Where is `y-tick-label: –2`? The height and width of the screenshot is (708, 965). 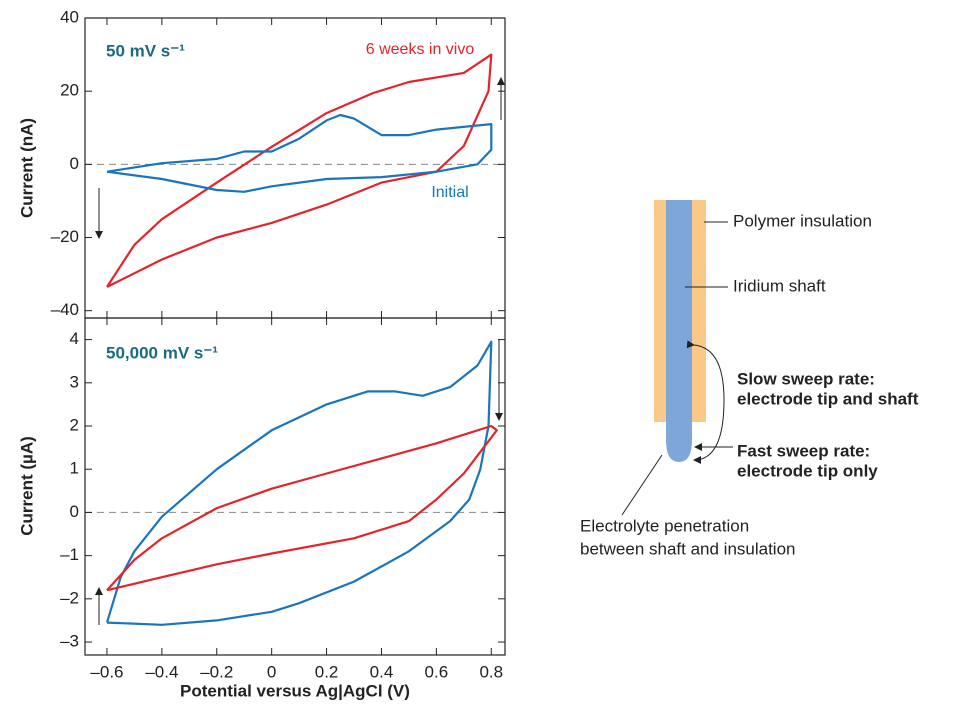
y-tick-label: –2 is located at coordinates (69, 597).